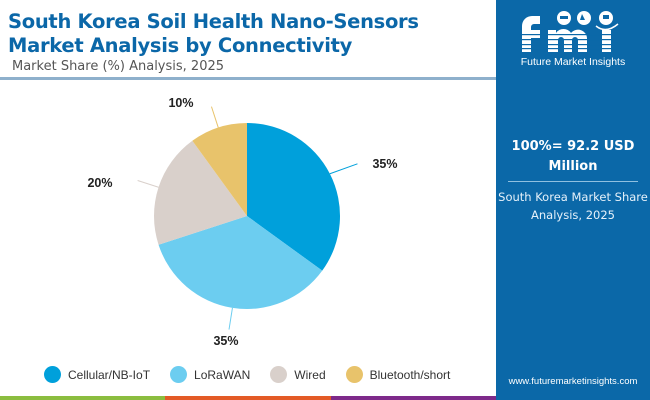 The image size is (650, 400). I want to click on fmi-logo: fmi, so click(569, 31).